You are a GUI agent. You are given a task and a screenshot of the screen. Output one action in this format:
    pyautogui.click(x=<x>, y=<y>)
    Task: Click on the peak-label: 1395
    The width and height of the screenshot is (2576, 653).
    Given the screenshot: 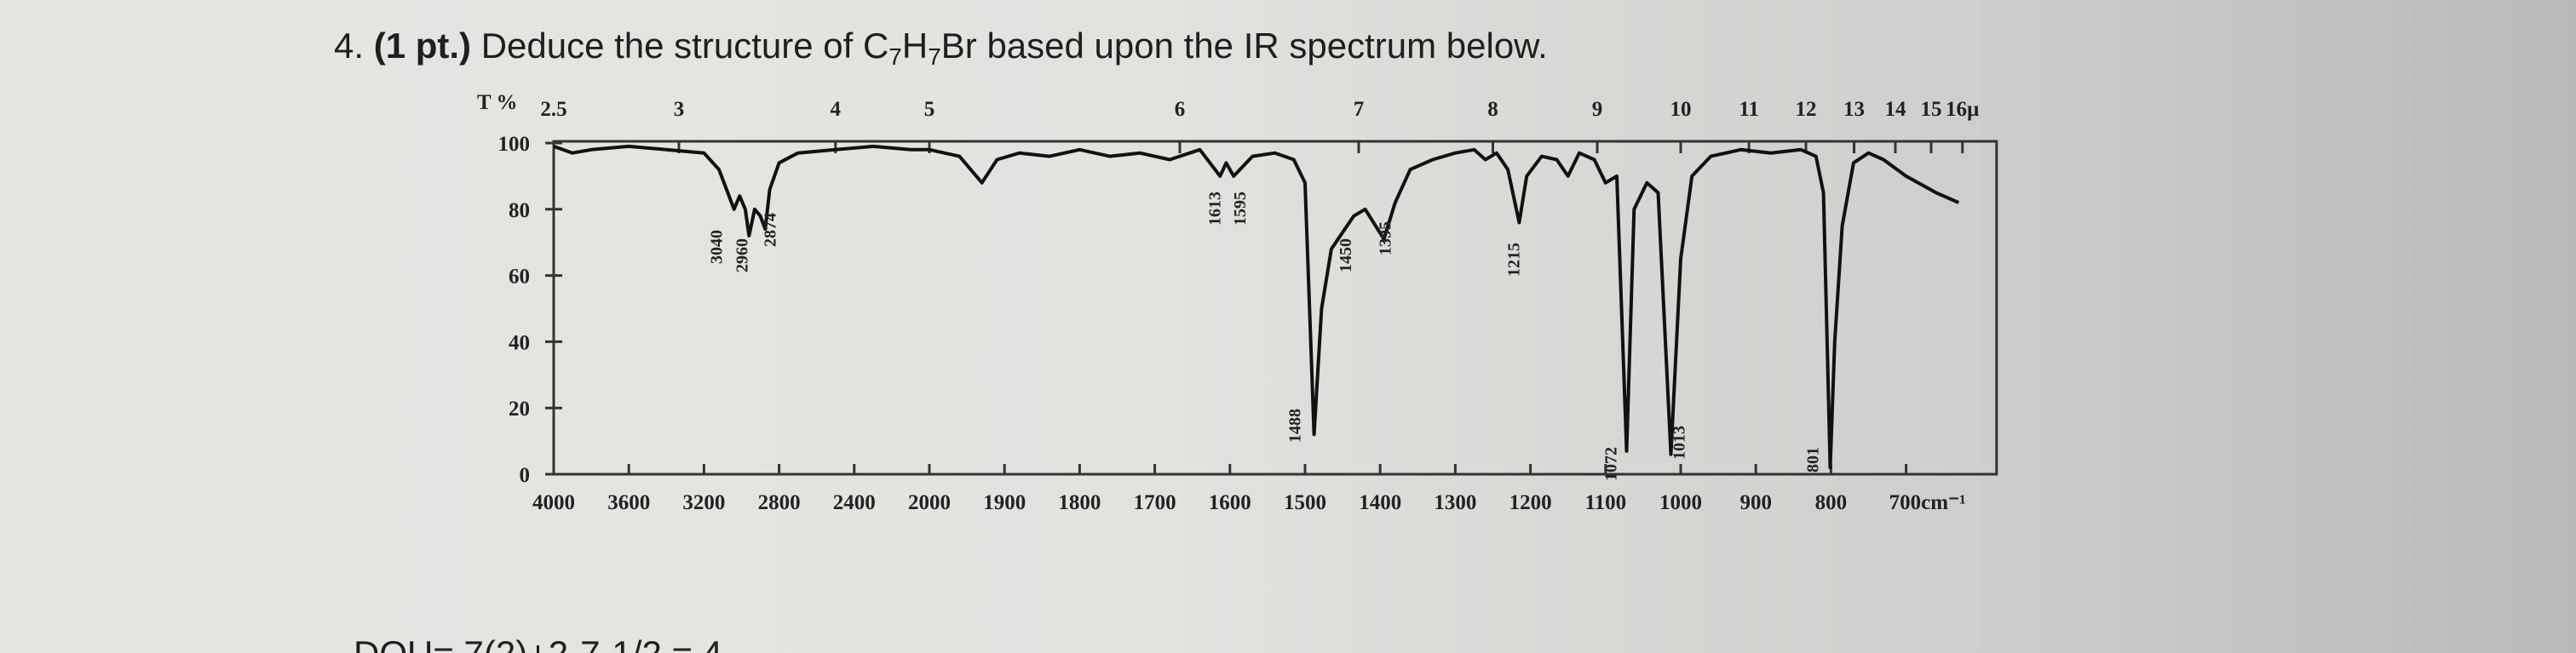 What is the action you would take?
    pyautogui.click(x=1386, y=238)
    